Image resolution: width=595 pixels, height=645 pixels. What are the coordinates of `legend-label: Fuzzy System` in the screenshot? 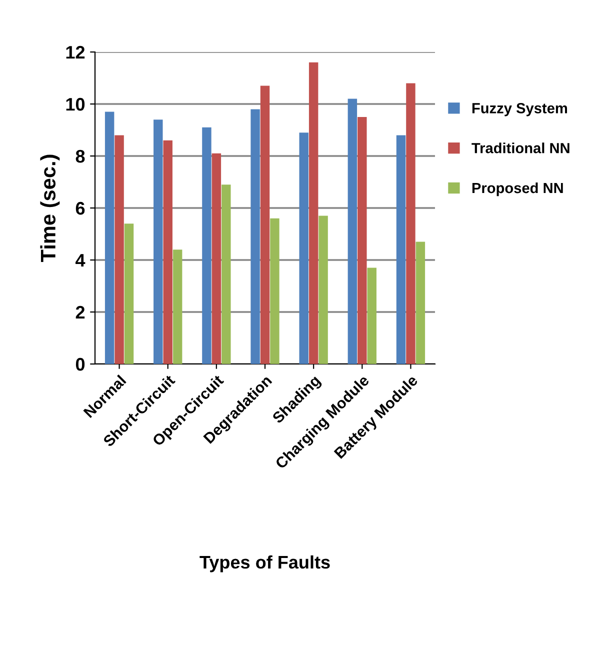 It's located at (519, 109).